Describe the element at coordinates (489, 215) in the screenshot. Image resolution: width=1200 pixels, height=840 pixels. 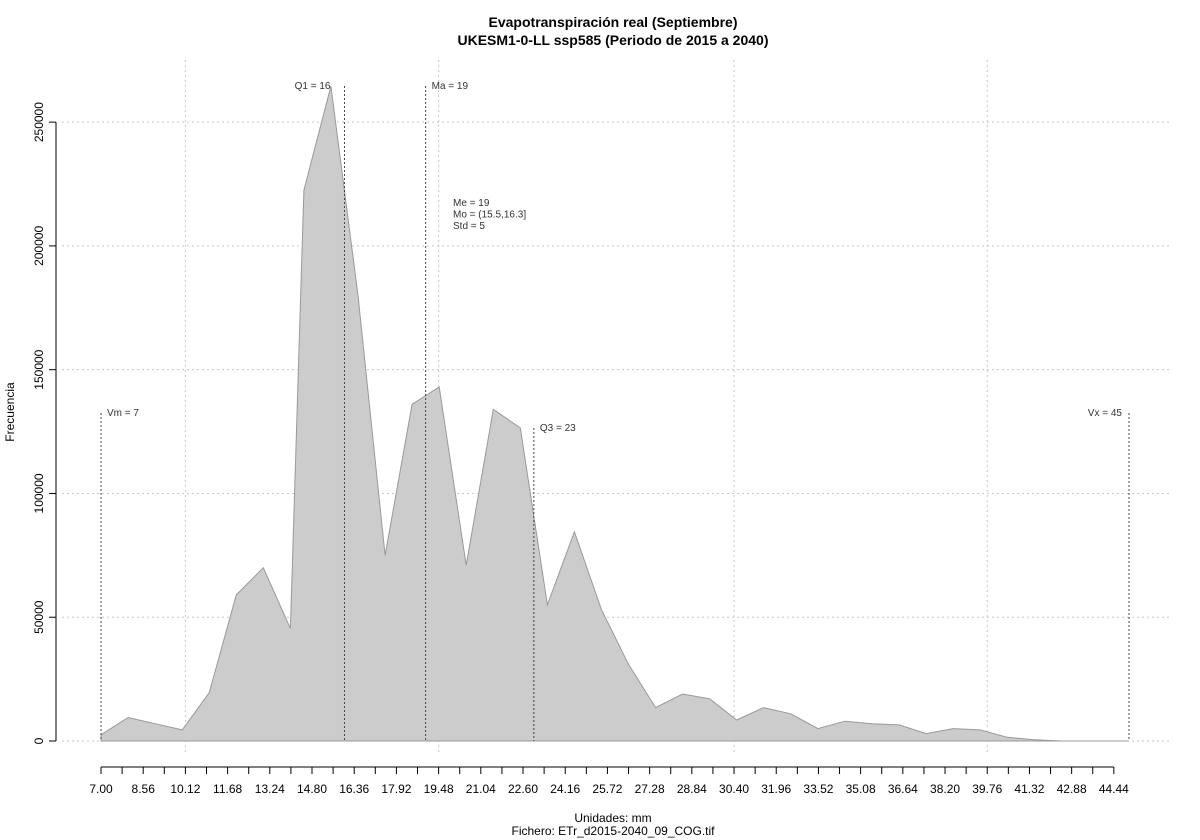
I see `stats-line: Mo = (15.5,16.3]` at that location.